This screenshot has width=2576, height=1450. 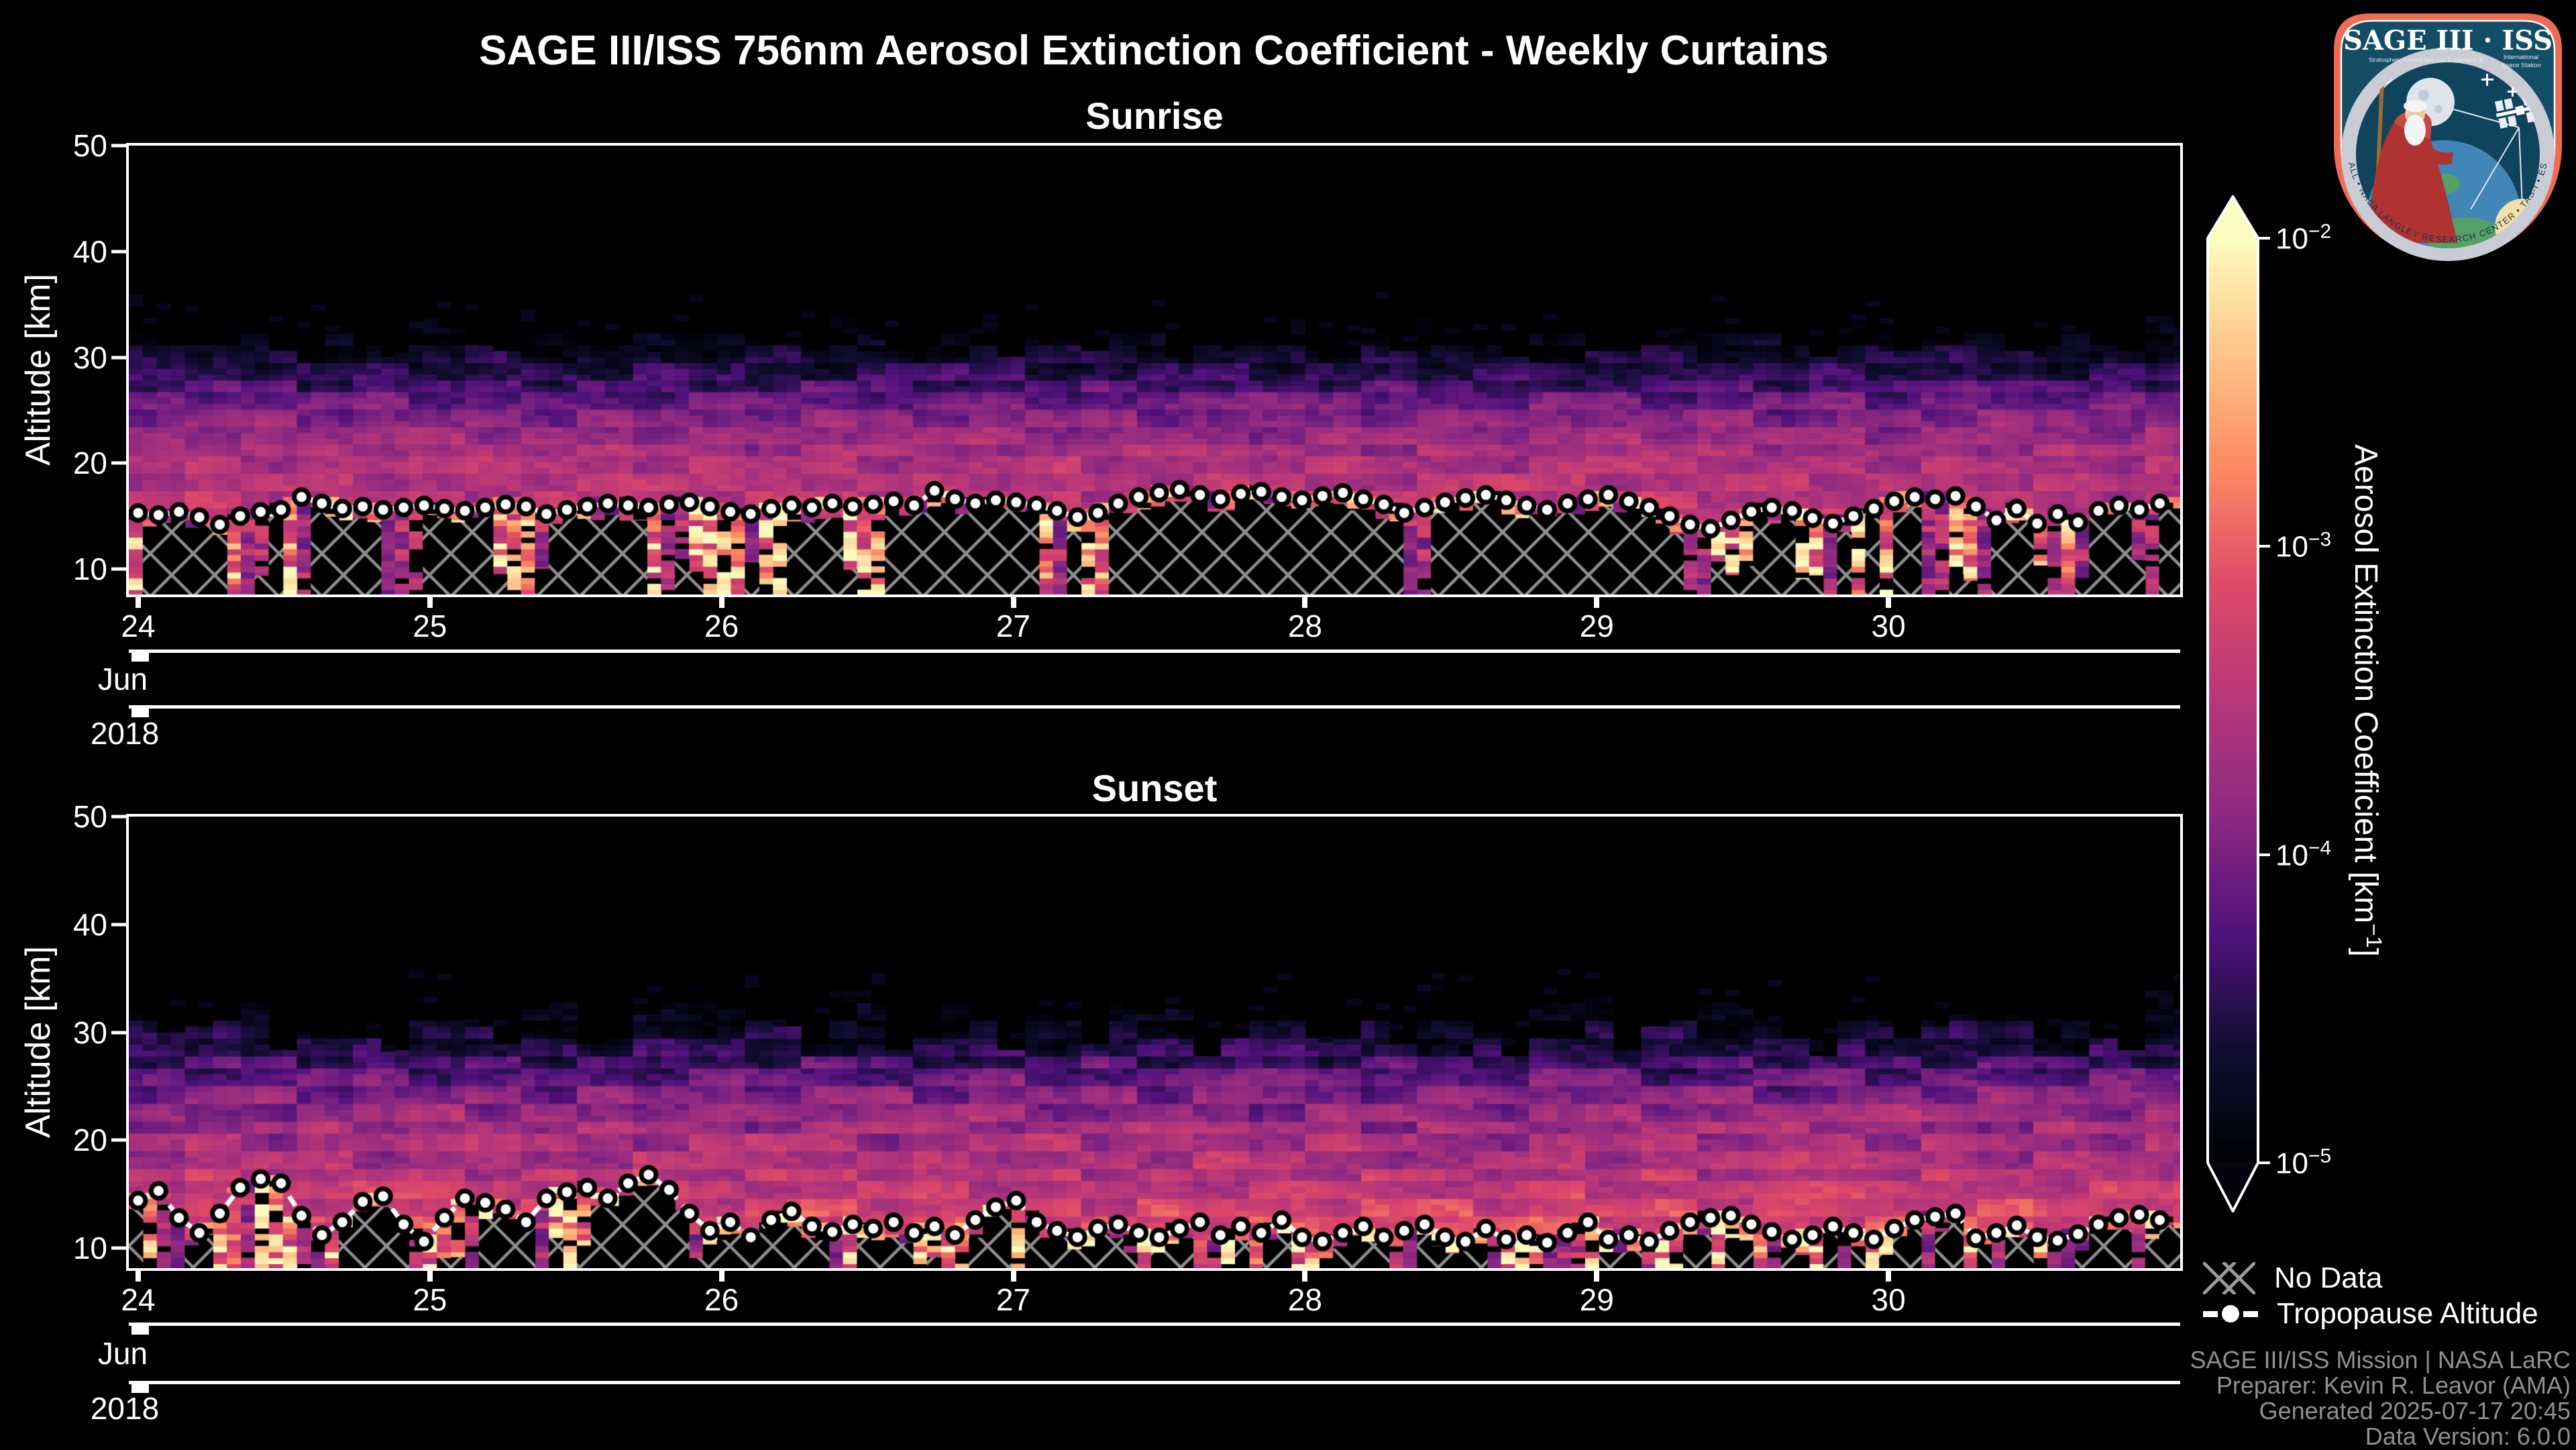 What do you see at coordinates (2415, 130) in the screenshot?
I see `wizard-beard` at bounding box center [2415, 130].